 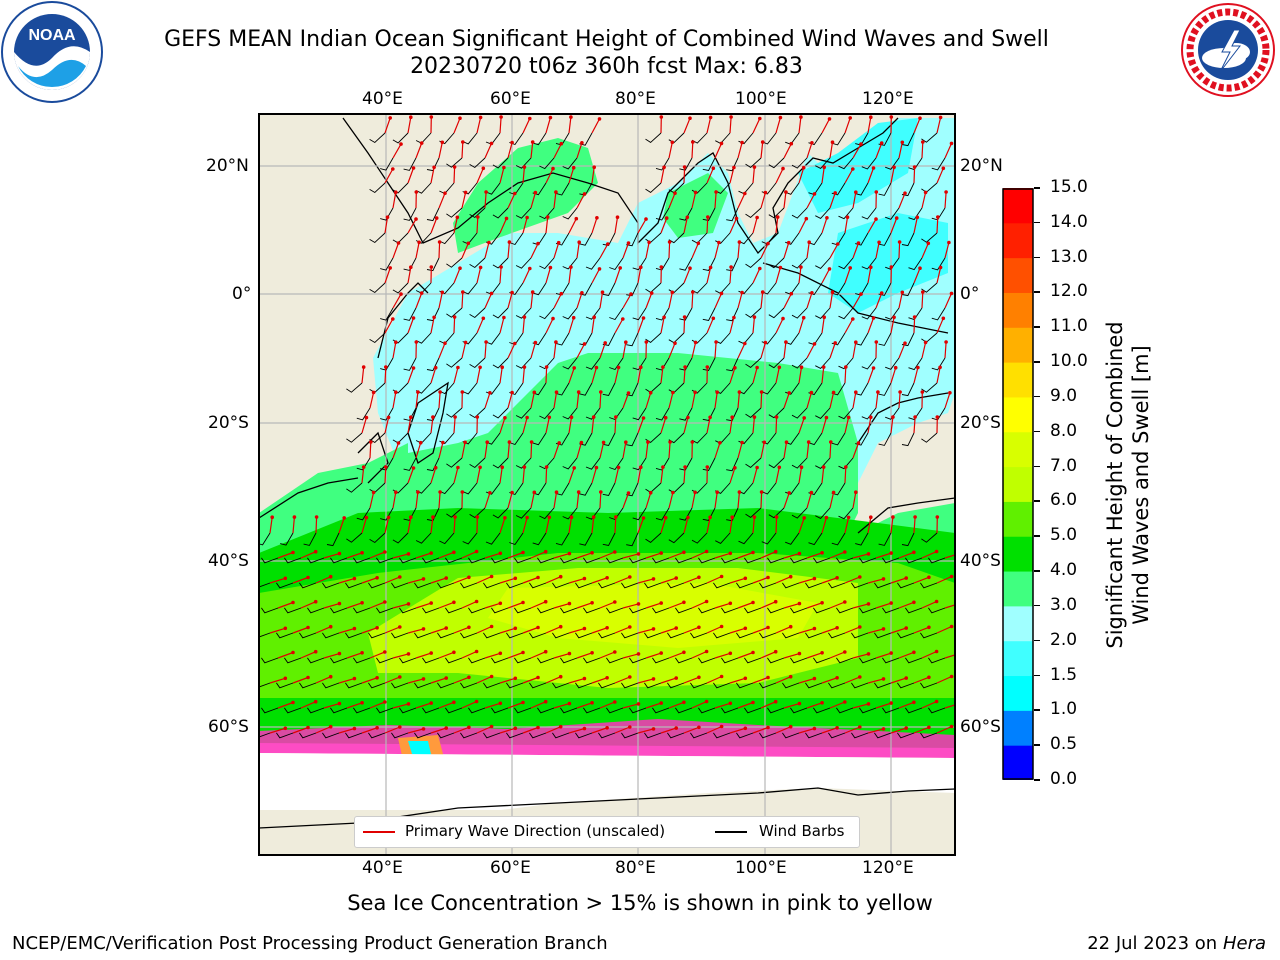 I want to click on colorbar-tick-label: 2.0, so click(x=1064, y=639).